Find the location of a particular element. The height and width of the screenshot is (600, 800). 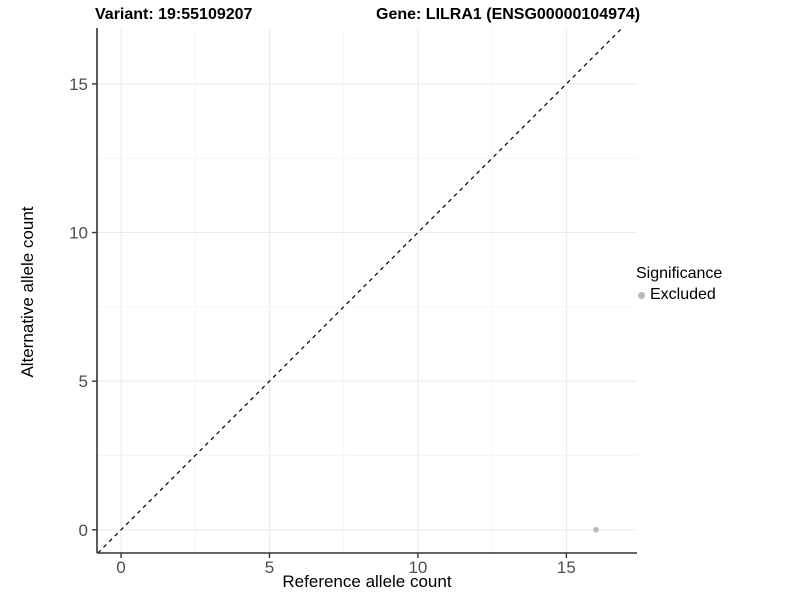

legend-item-excluded: Excluded is located at coordinates (679, 295).